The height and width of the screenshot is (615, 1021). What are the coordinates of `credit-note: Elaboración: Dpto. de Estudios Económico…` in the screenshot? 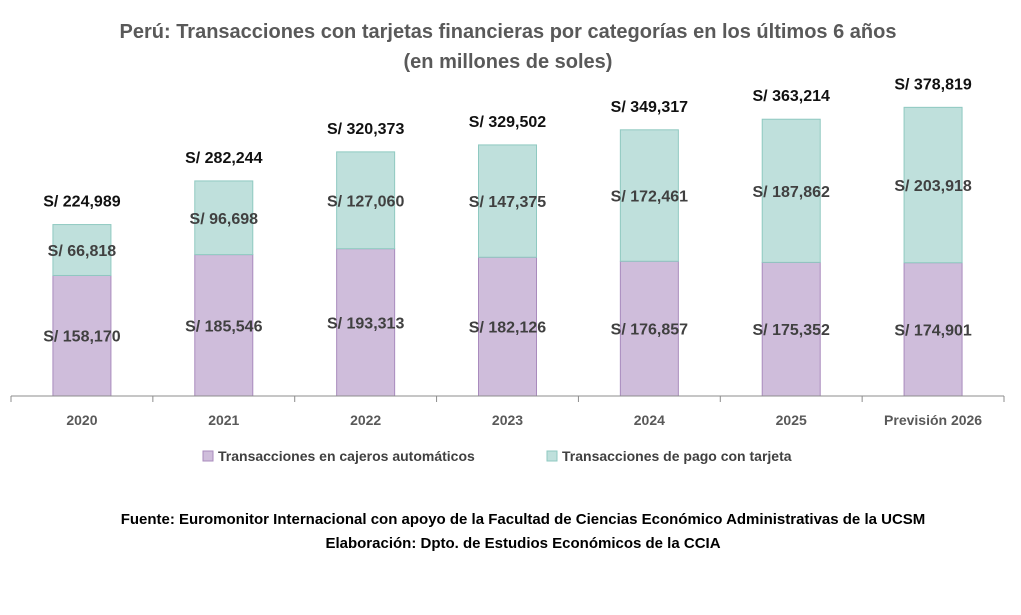 It's located at (523, 543).